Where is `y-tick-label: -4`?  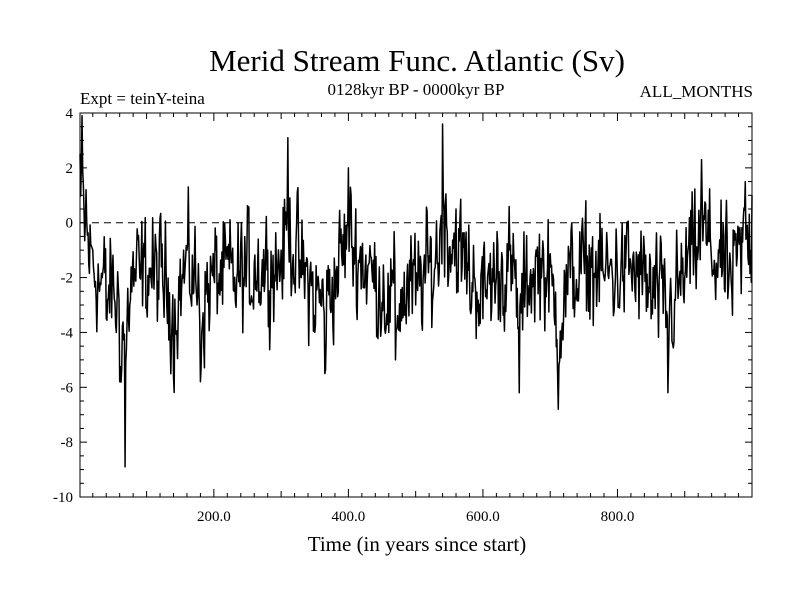
y-tick-label: -4 is located at coordinates (67, 333).